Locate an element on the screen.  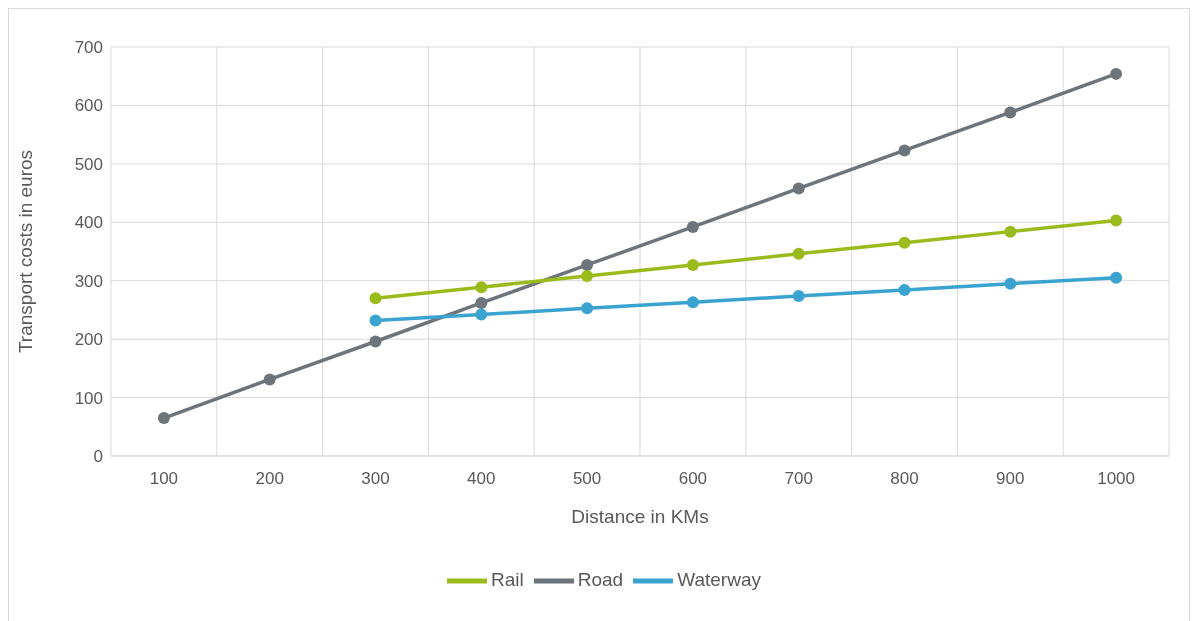
x-tick-label: 1000 is located at coordinates (1116, 479).